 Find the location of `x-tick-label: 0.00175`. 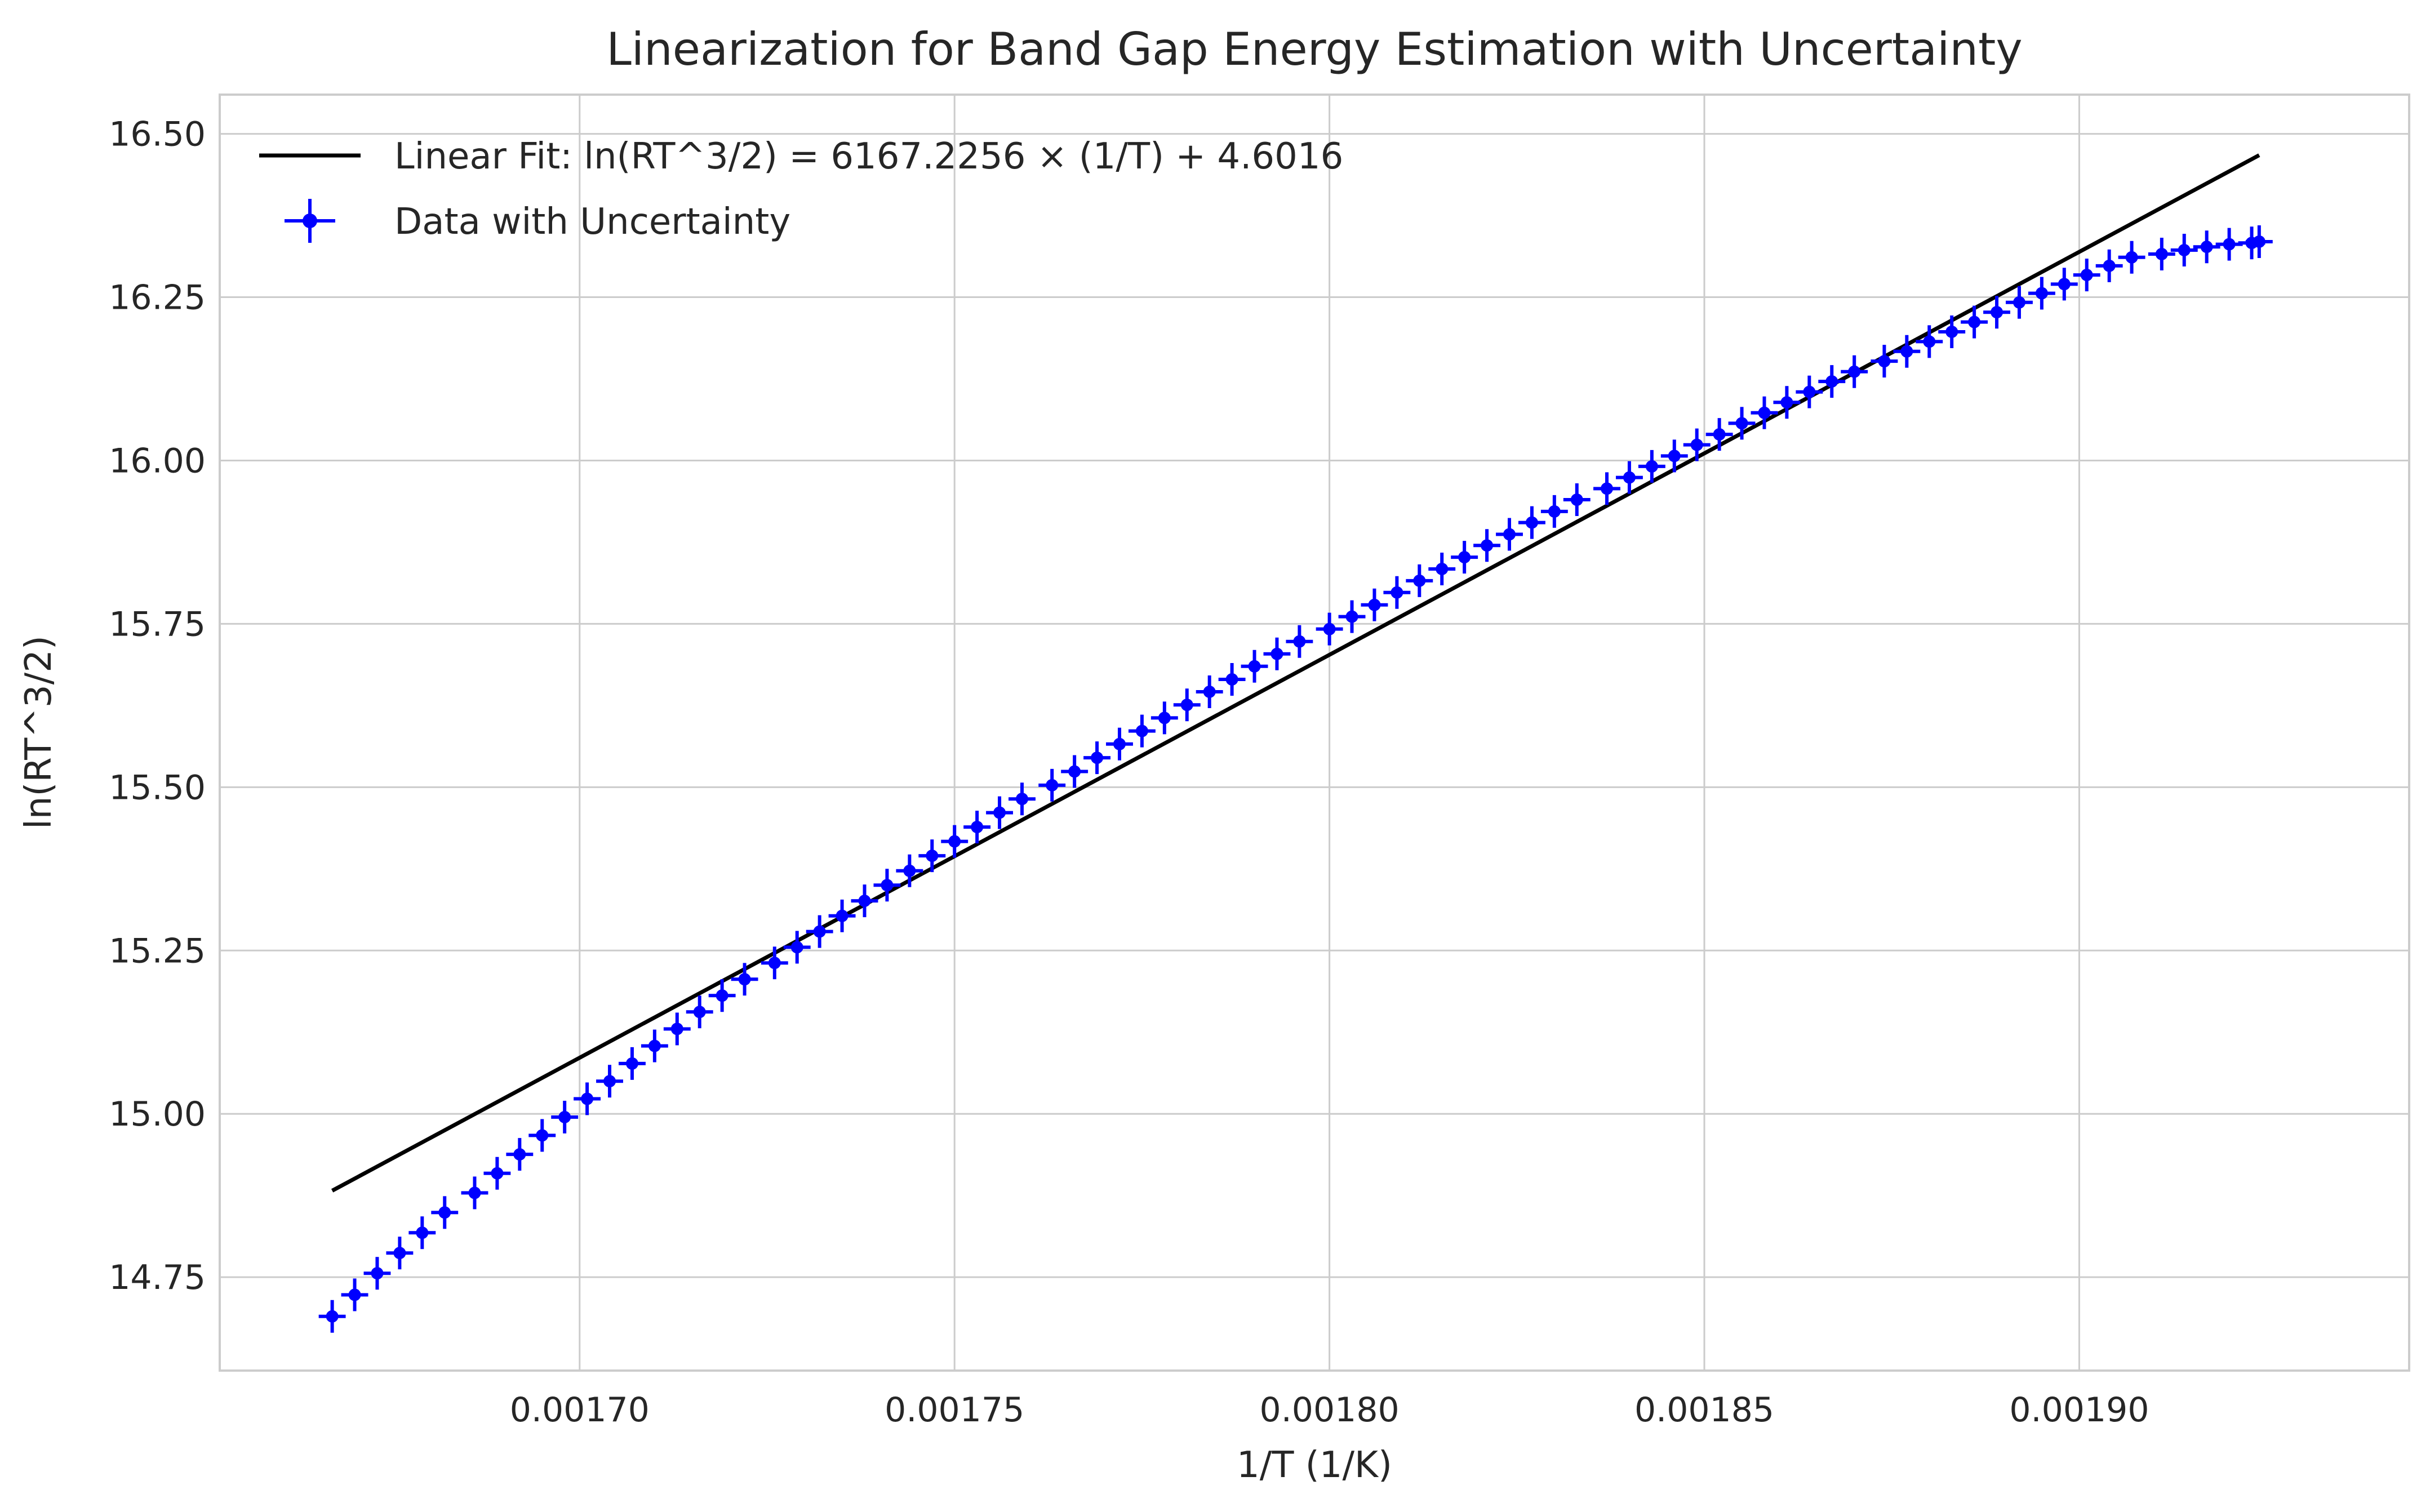

x-tick-label: 0.00175 is located at coordinates (954, 1410).